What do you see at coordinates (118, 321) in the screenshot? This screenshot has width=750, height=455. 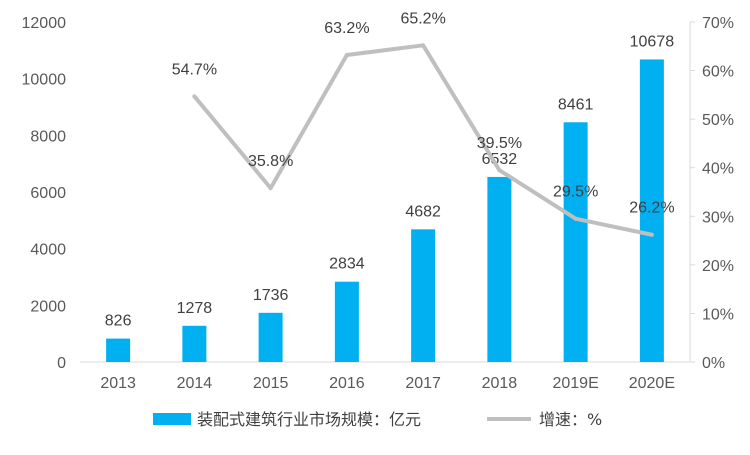 I see `bar-value-label: 826` at bounding box center [118, 321].